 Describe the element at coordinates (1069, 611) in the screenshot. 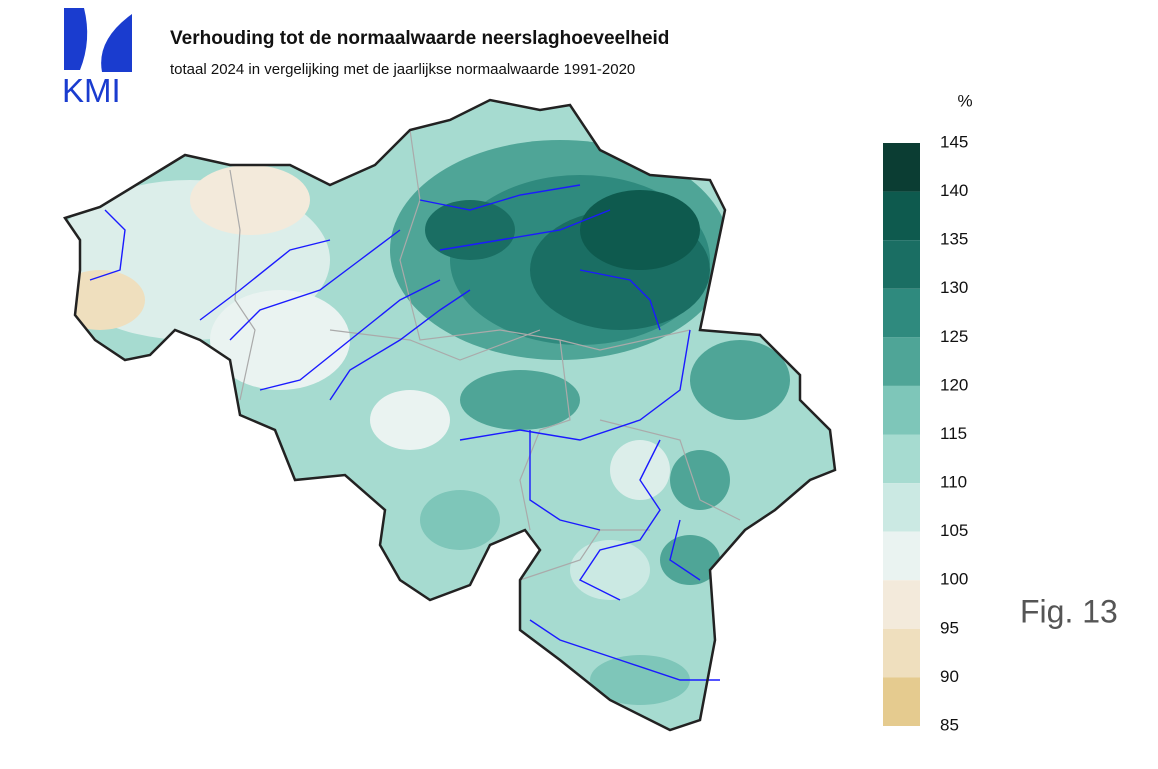

I see `figure-caption: Fig. 13` at that location.